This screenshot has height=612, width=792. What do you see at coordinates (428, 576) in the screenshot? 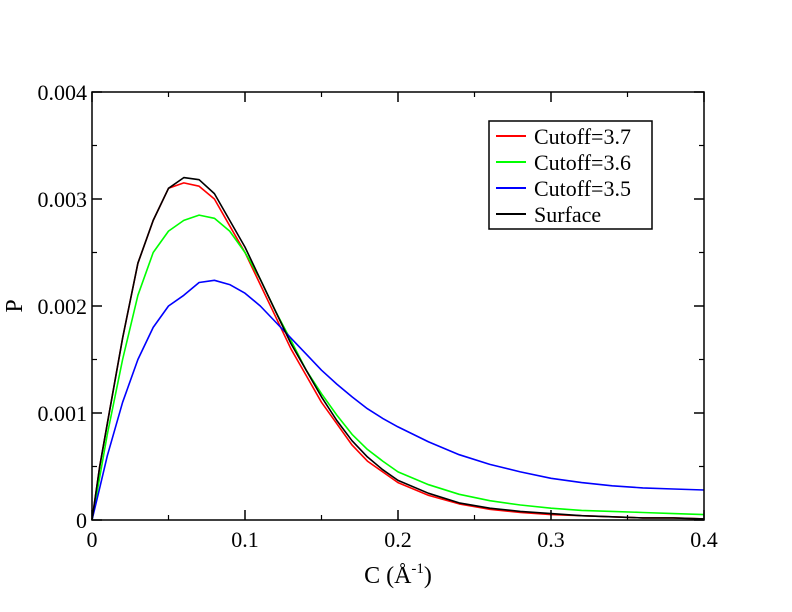
I see `x-axis-label-close: )` at bounding box center [428, 576].